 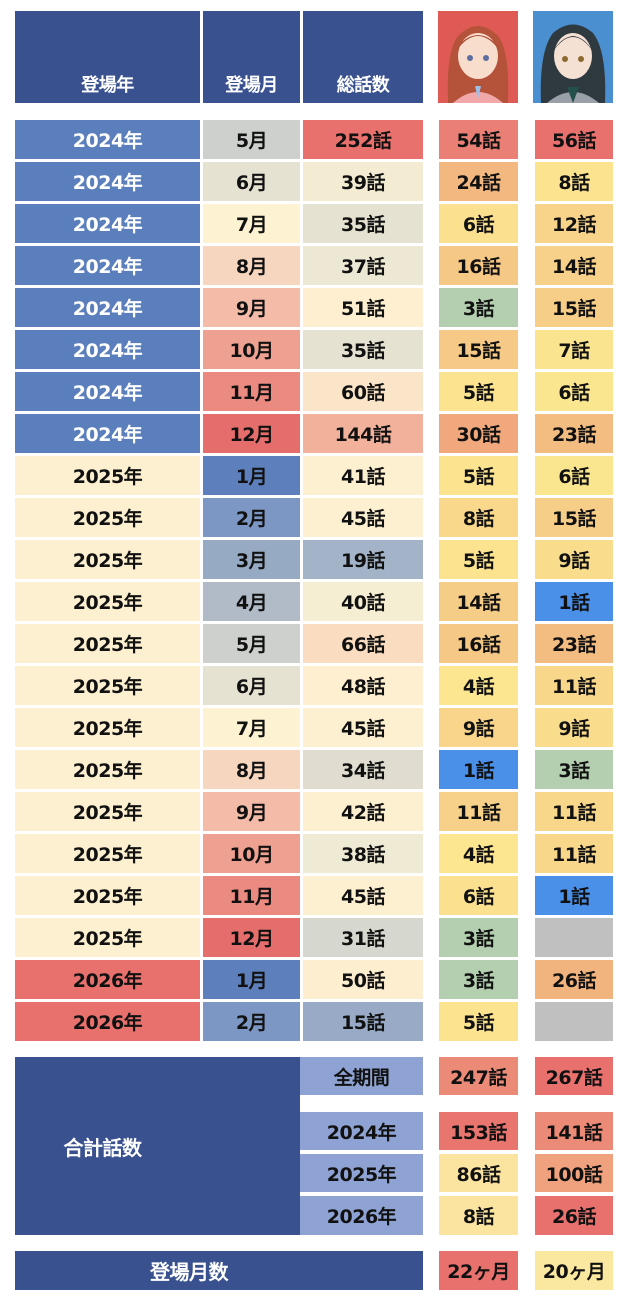 What do you see at coordinates (251, 895) in the screenshot?
I see `cell-month: 11月` at bounding box center [251, 895].